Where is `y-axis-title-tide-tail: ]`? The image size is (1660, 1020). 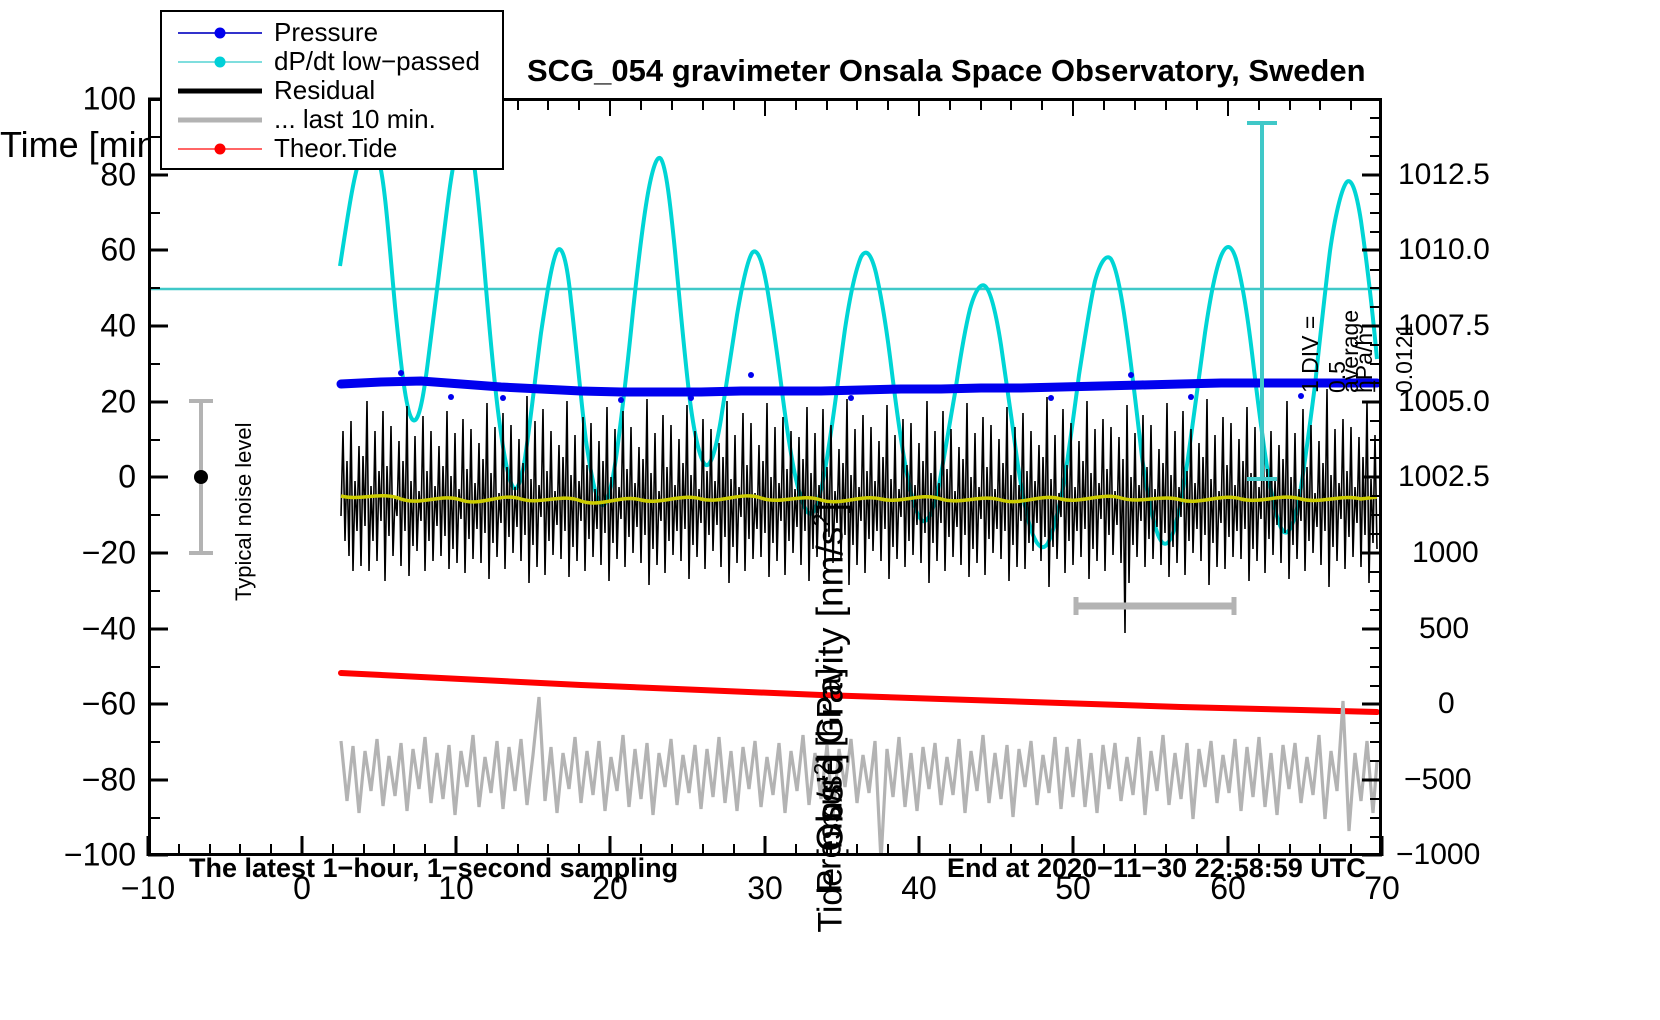
y-axis-title-tide-tail: ] is located at coordinates (830, 758).